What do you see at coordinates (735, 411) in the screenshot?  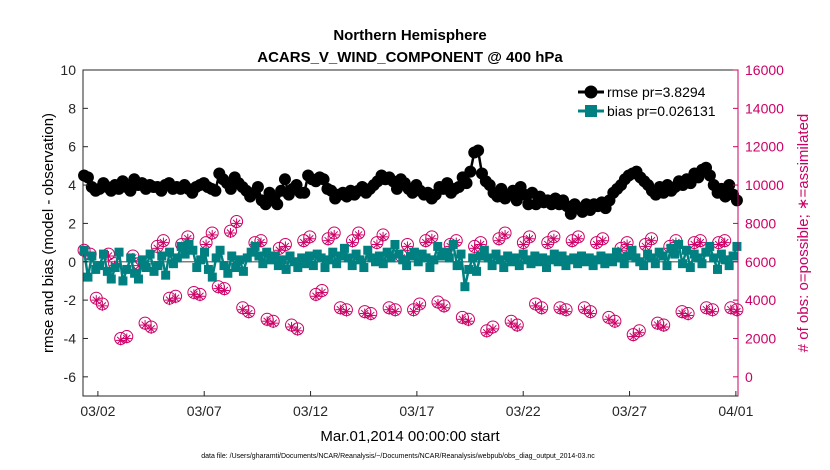 I see `x-tick-label: 04/01` at bounding box center [735, 411].